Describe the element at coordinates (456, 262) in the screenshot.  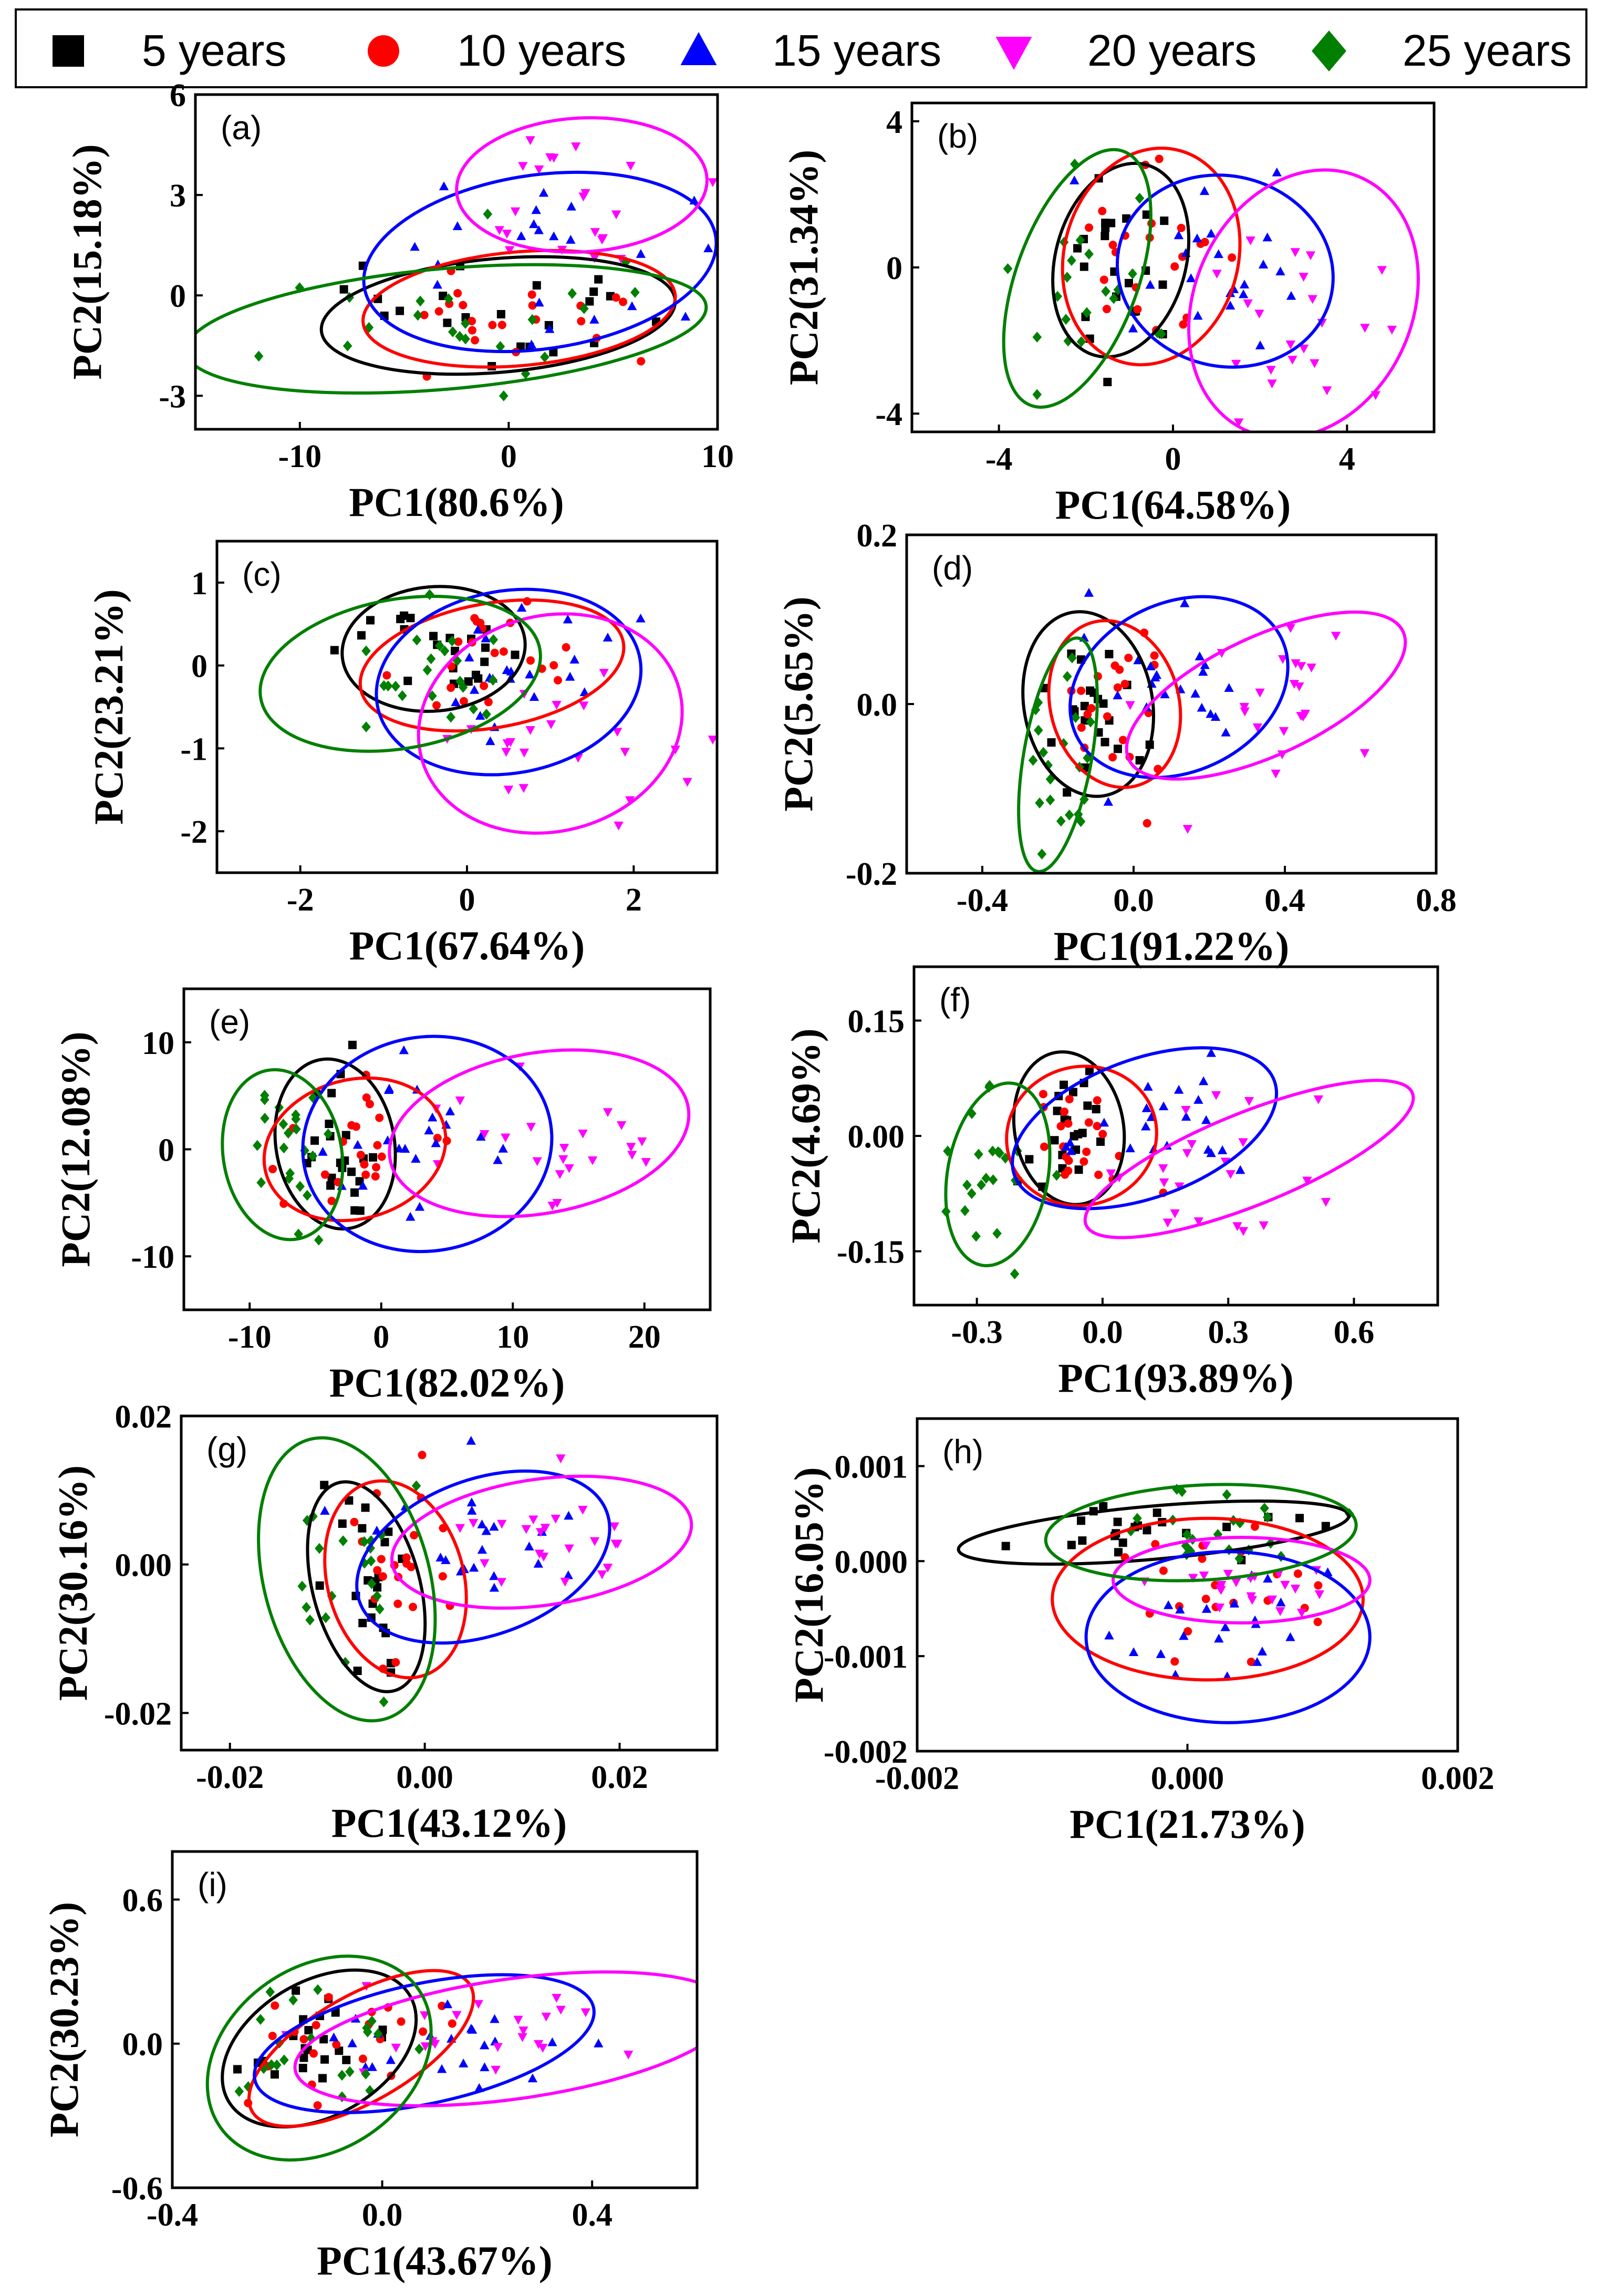
I see `plot-frame` at that location.